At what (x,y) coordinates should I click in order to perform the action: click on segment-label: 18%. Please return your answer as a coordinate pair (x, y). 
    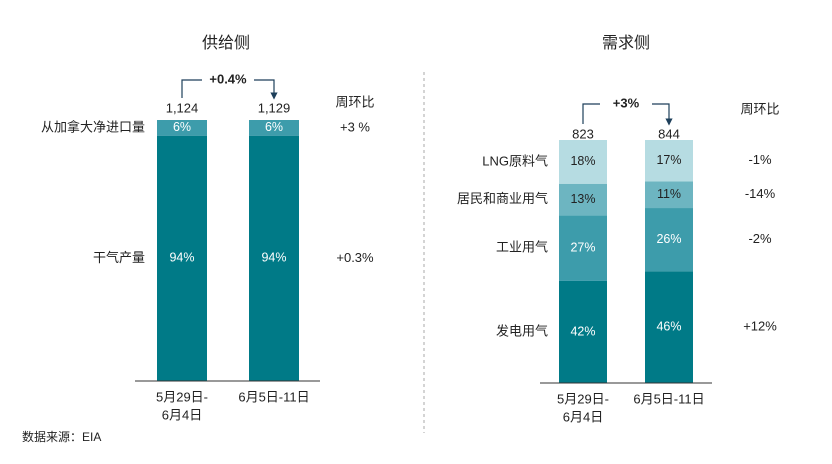
    Looking at the image, I should click on (582, 161).